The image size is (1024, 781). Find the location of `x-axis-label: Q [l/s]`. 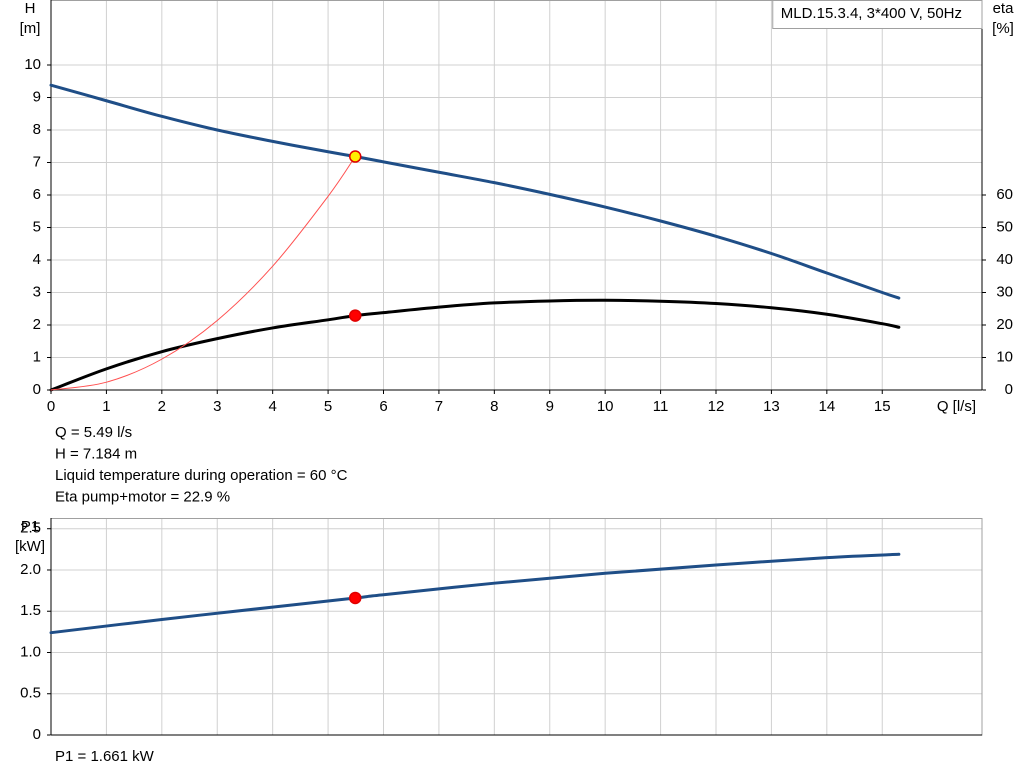

x-axis-label: Q [l/s] is located at coordinates (956, 406).